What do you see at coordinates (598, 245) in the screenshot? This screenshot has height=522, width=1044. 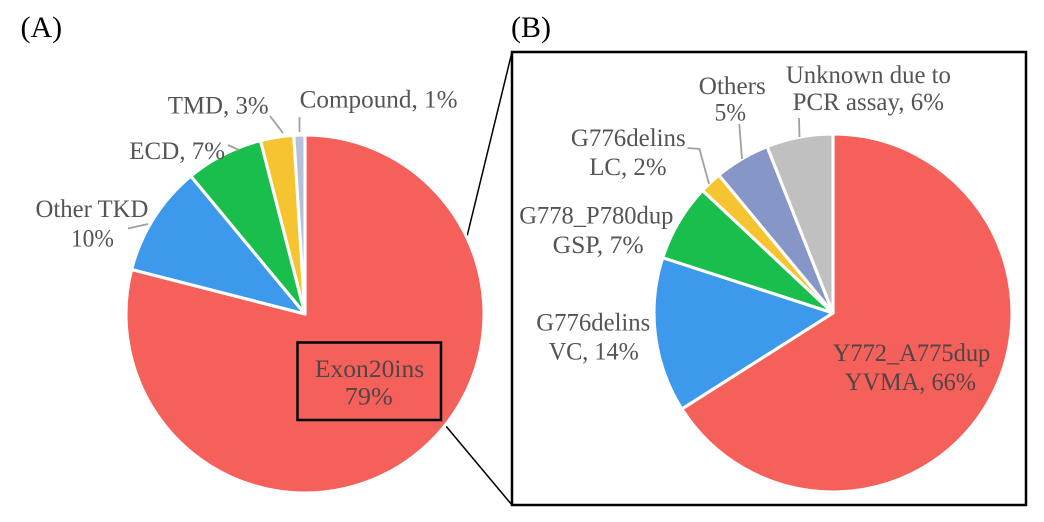 I see `svg-text: GSP, 7%` at bounding box center [598, 245].